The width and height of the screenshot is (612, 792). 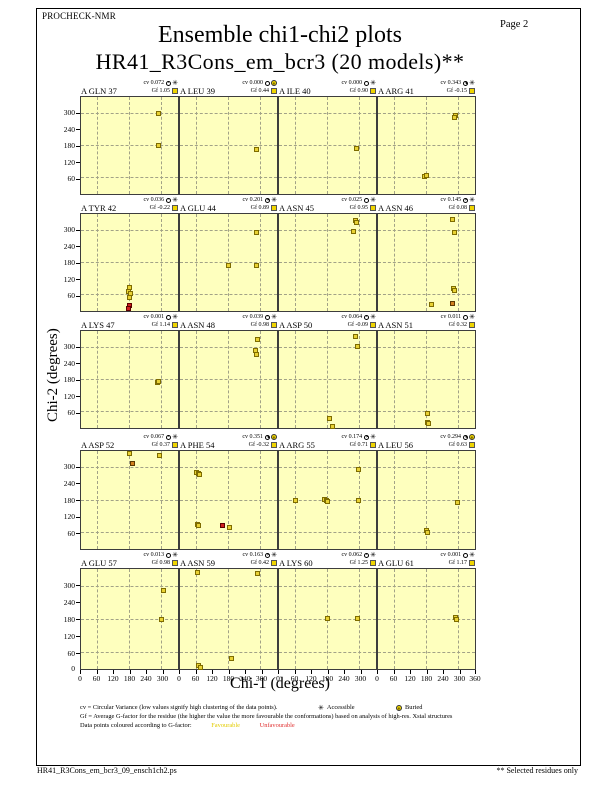 What do you see at coordinates (393, 678) in the screenshot?
I see `x-tick-label: 60` at bounding box center [393, 678].